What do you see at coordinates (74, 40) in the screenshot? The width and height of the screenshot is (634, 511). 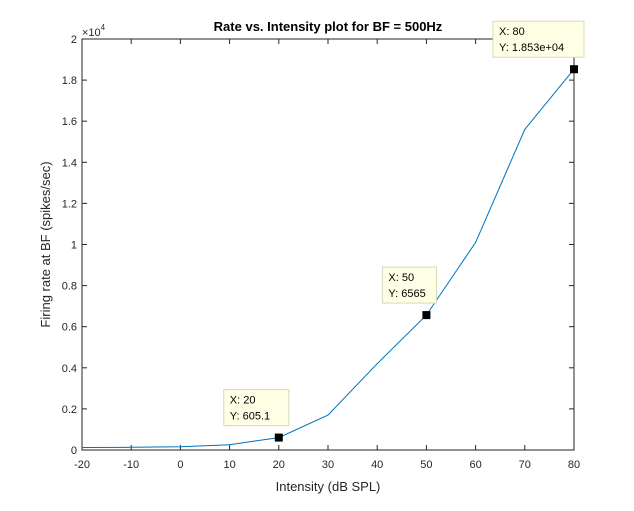 I see `y-tick-label: 2` at bounding box center [74, 40].